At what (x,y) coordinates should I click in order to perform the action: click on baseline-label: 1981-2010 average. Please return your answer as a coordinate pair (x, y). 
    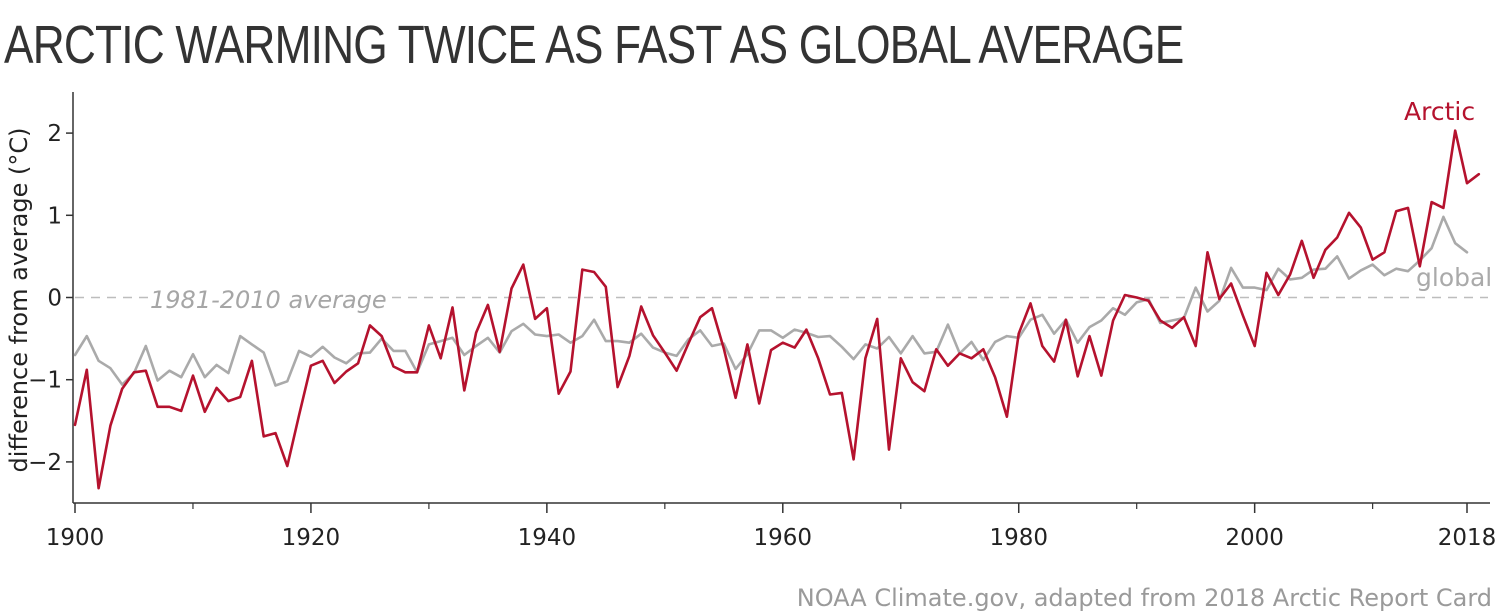
    Looking at the image, I should click on (268, 300).